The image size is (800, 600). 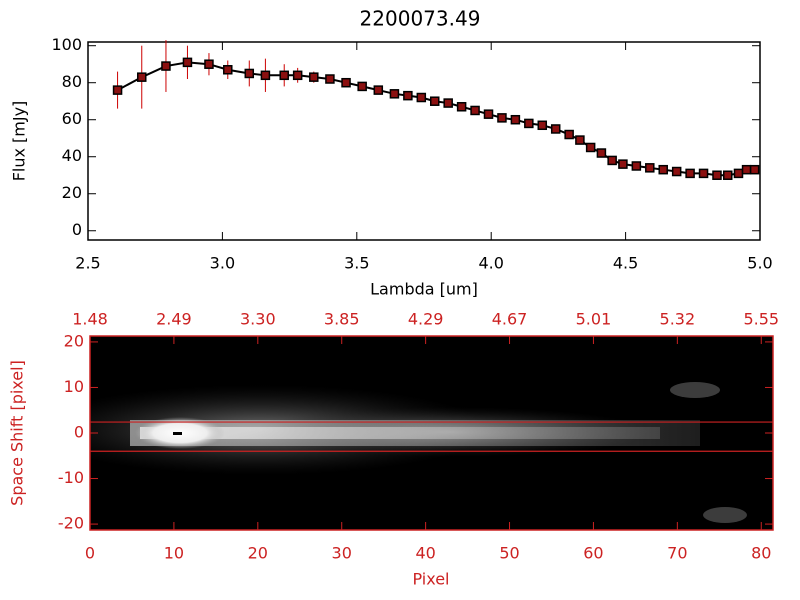 I want to click on x-axis-label: Lambda [um], so click(x=424, y=289).